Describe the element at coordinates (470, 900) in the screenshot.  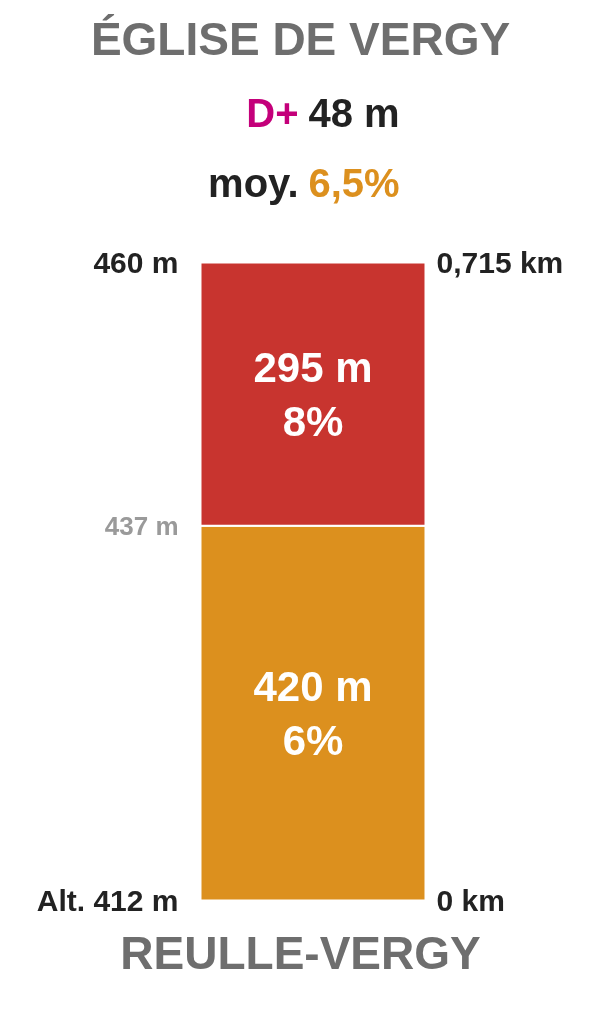
I see `text: 0 km` at that location.